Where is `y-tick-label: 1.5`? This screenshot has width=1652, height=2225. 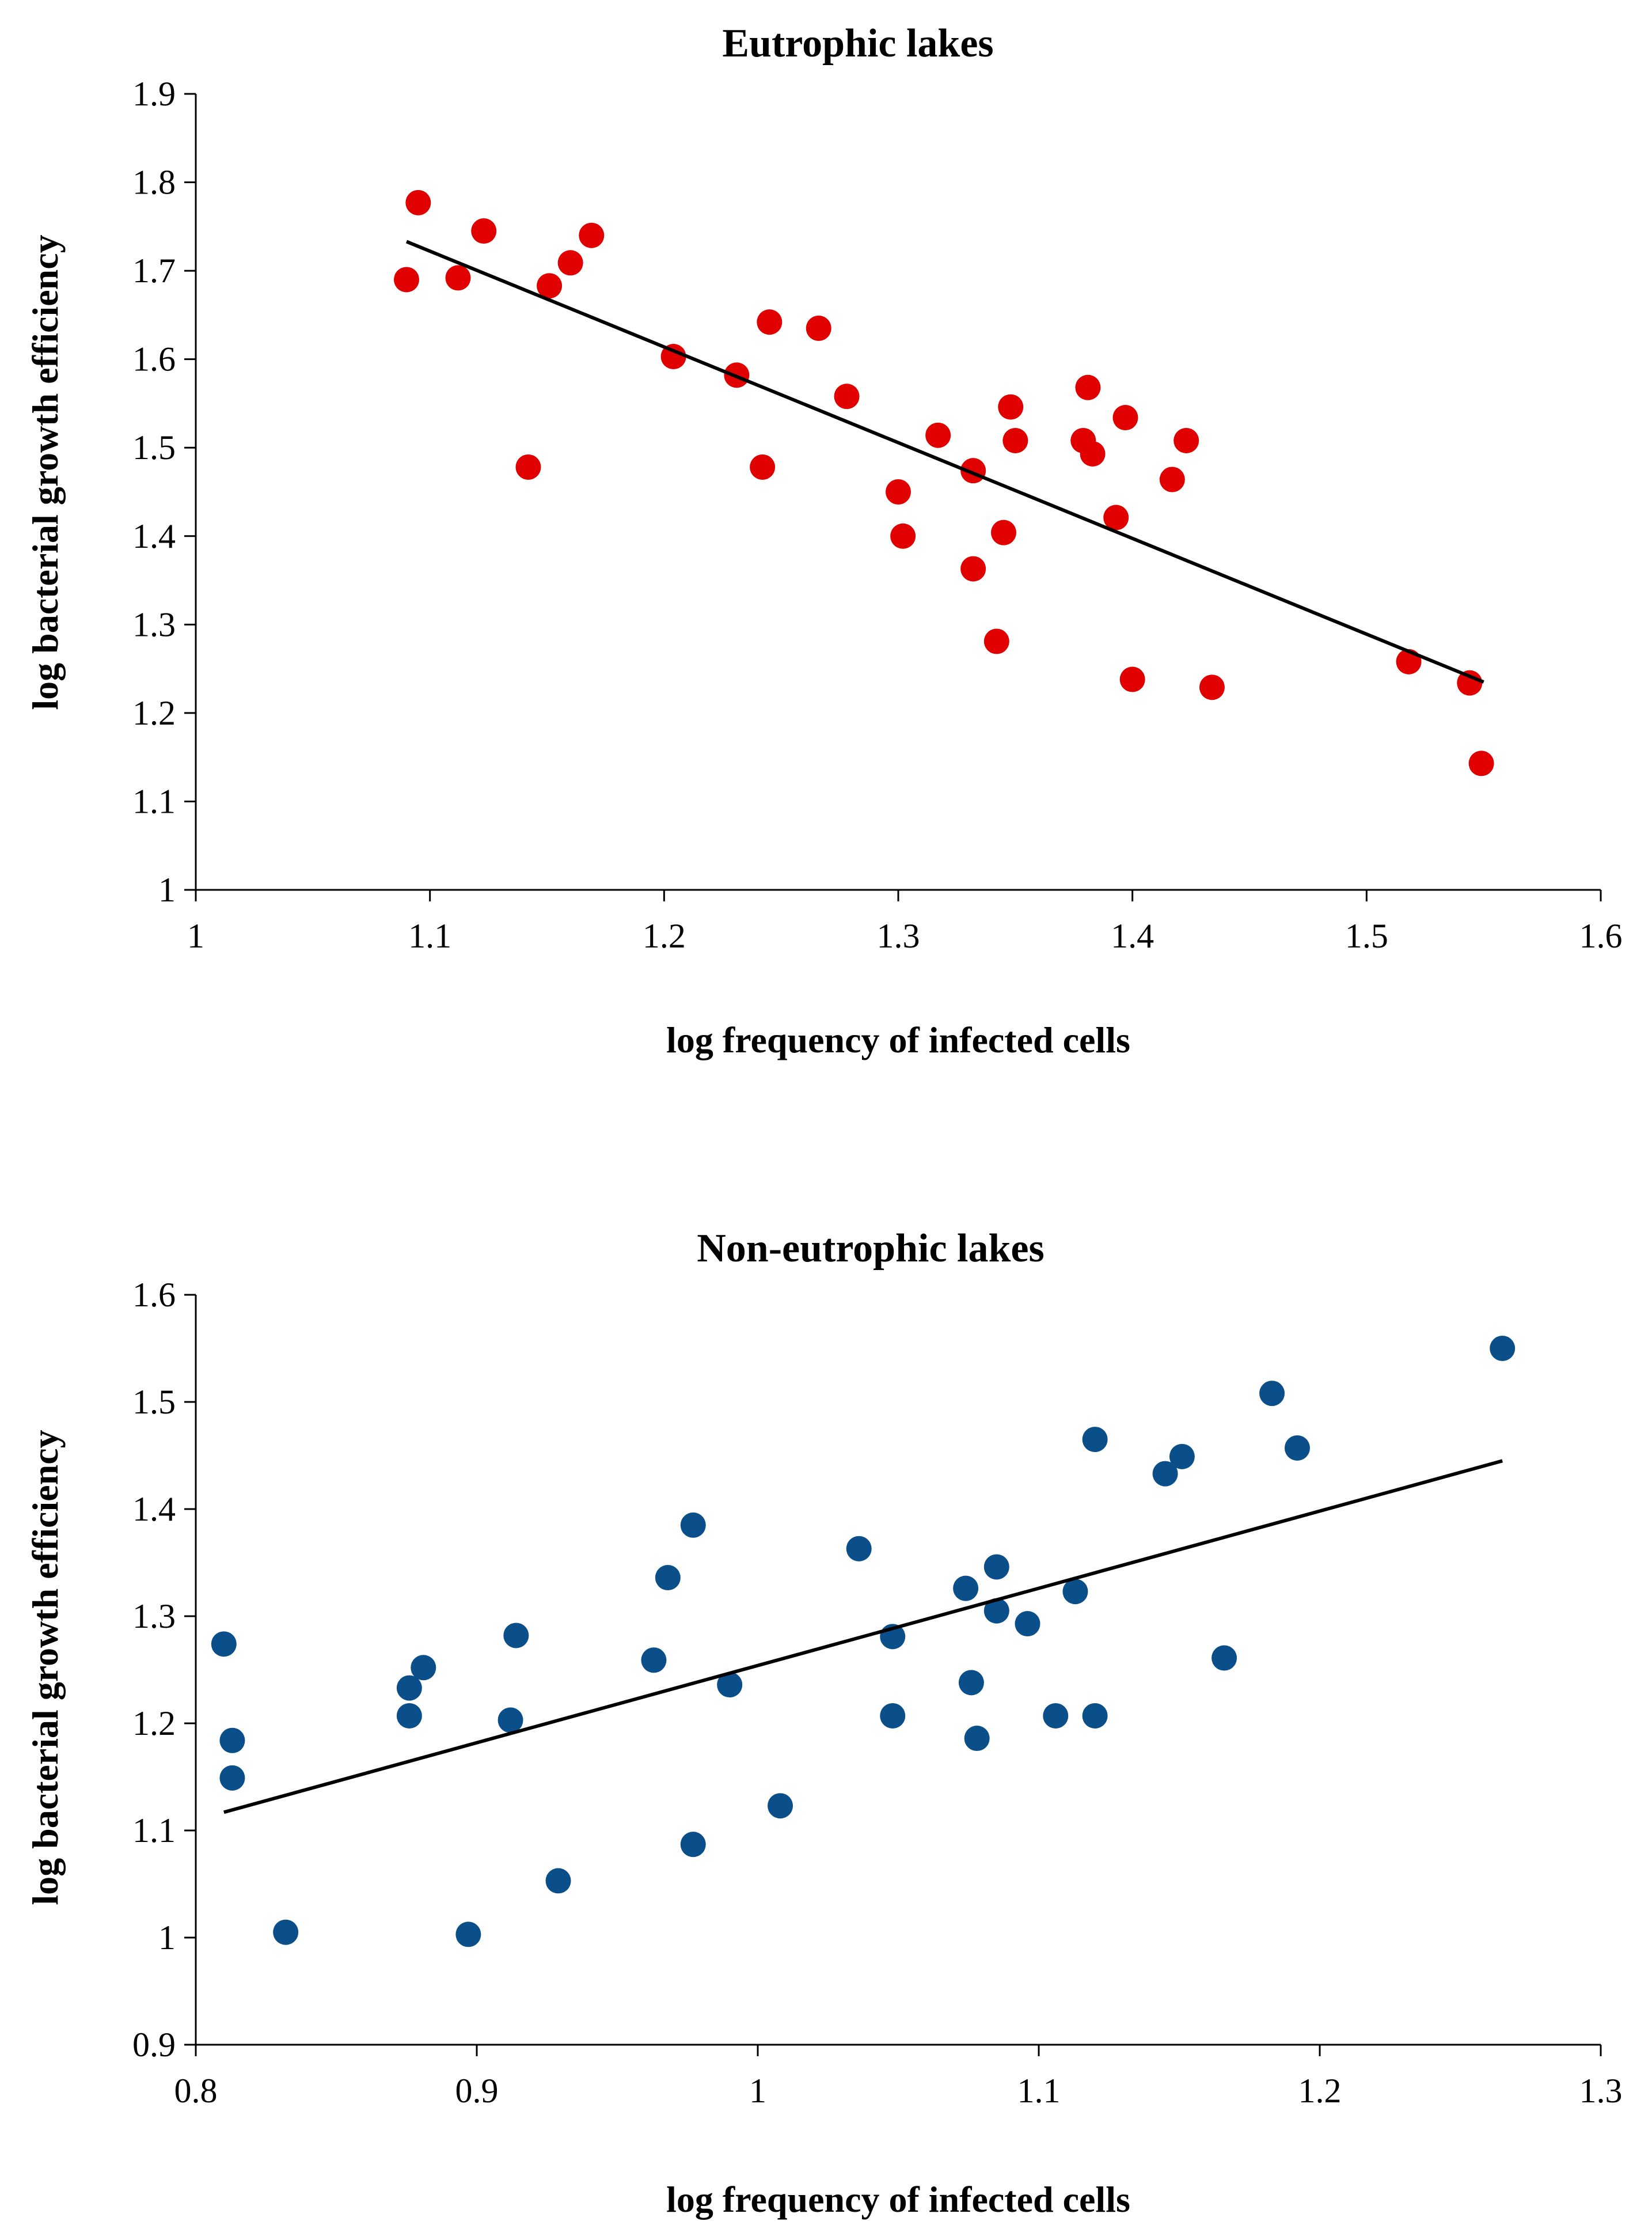
y-tick-label: 1.5 is located at coordinates (154, 1402).